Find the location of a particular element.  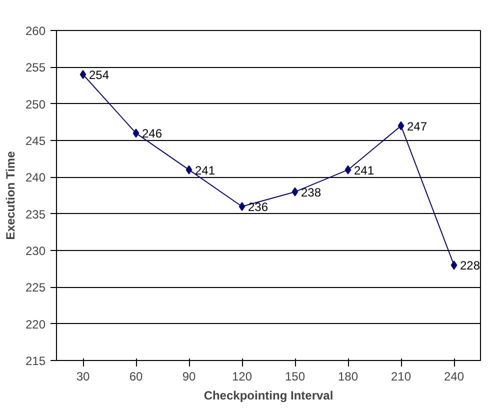

y-tick-label: 240 is located at coordinates (35, 177).